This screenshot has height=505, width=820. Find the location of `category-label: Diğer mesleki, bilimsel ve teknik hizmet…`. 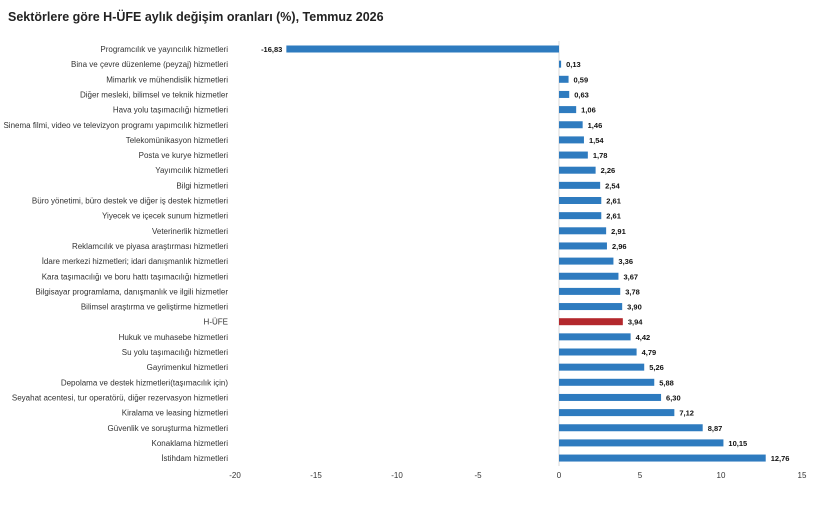

category-label: Diğer mesleki, bilimsel ve teknik hizmet… is located at coordinates (154, 94).